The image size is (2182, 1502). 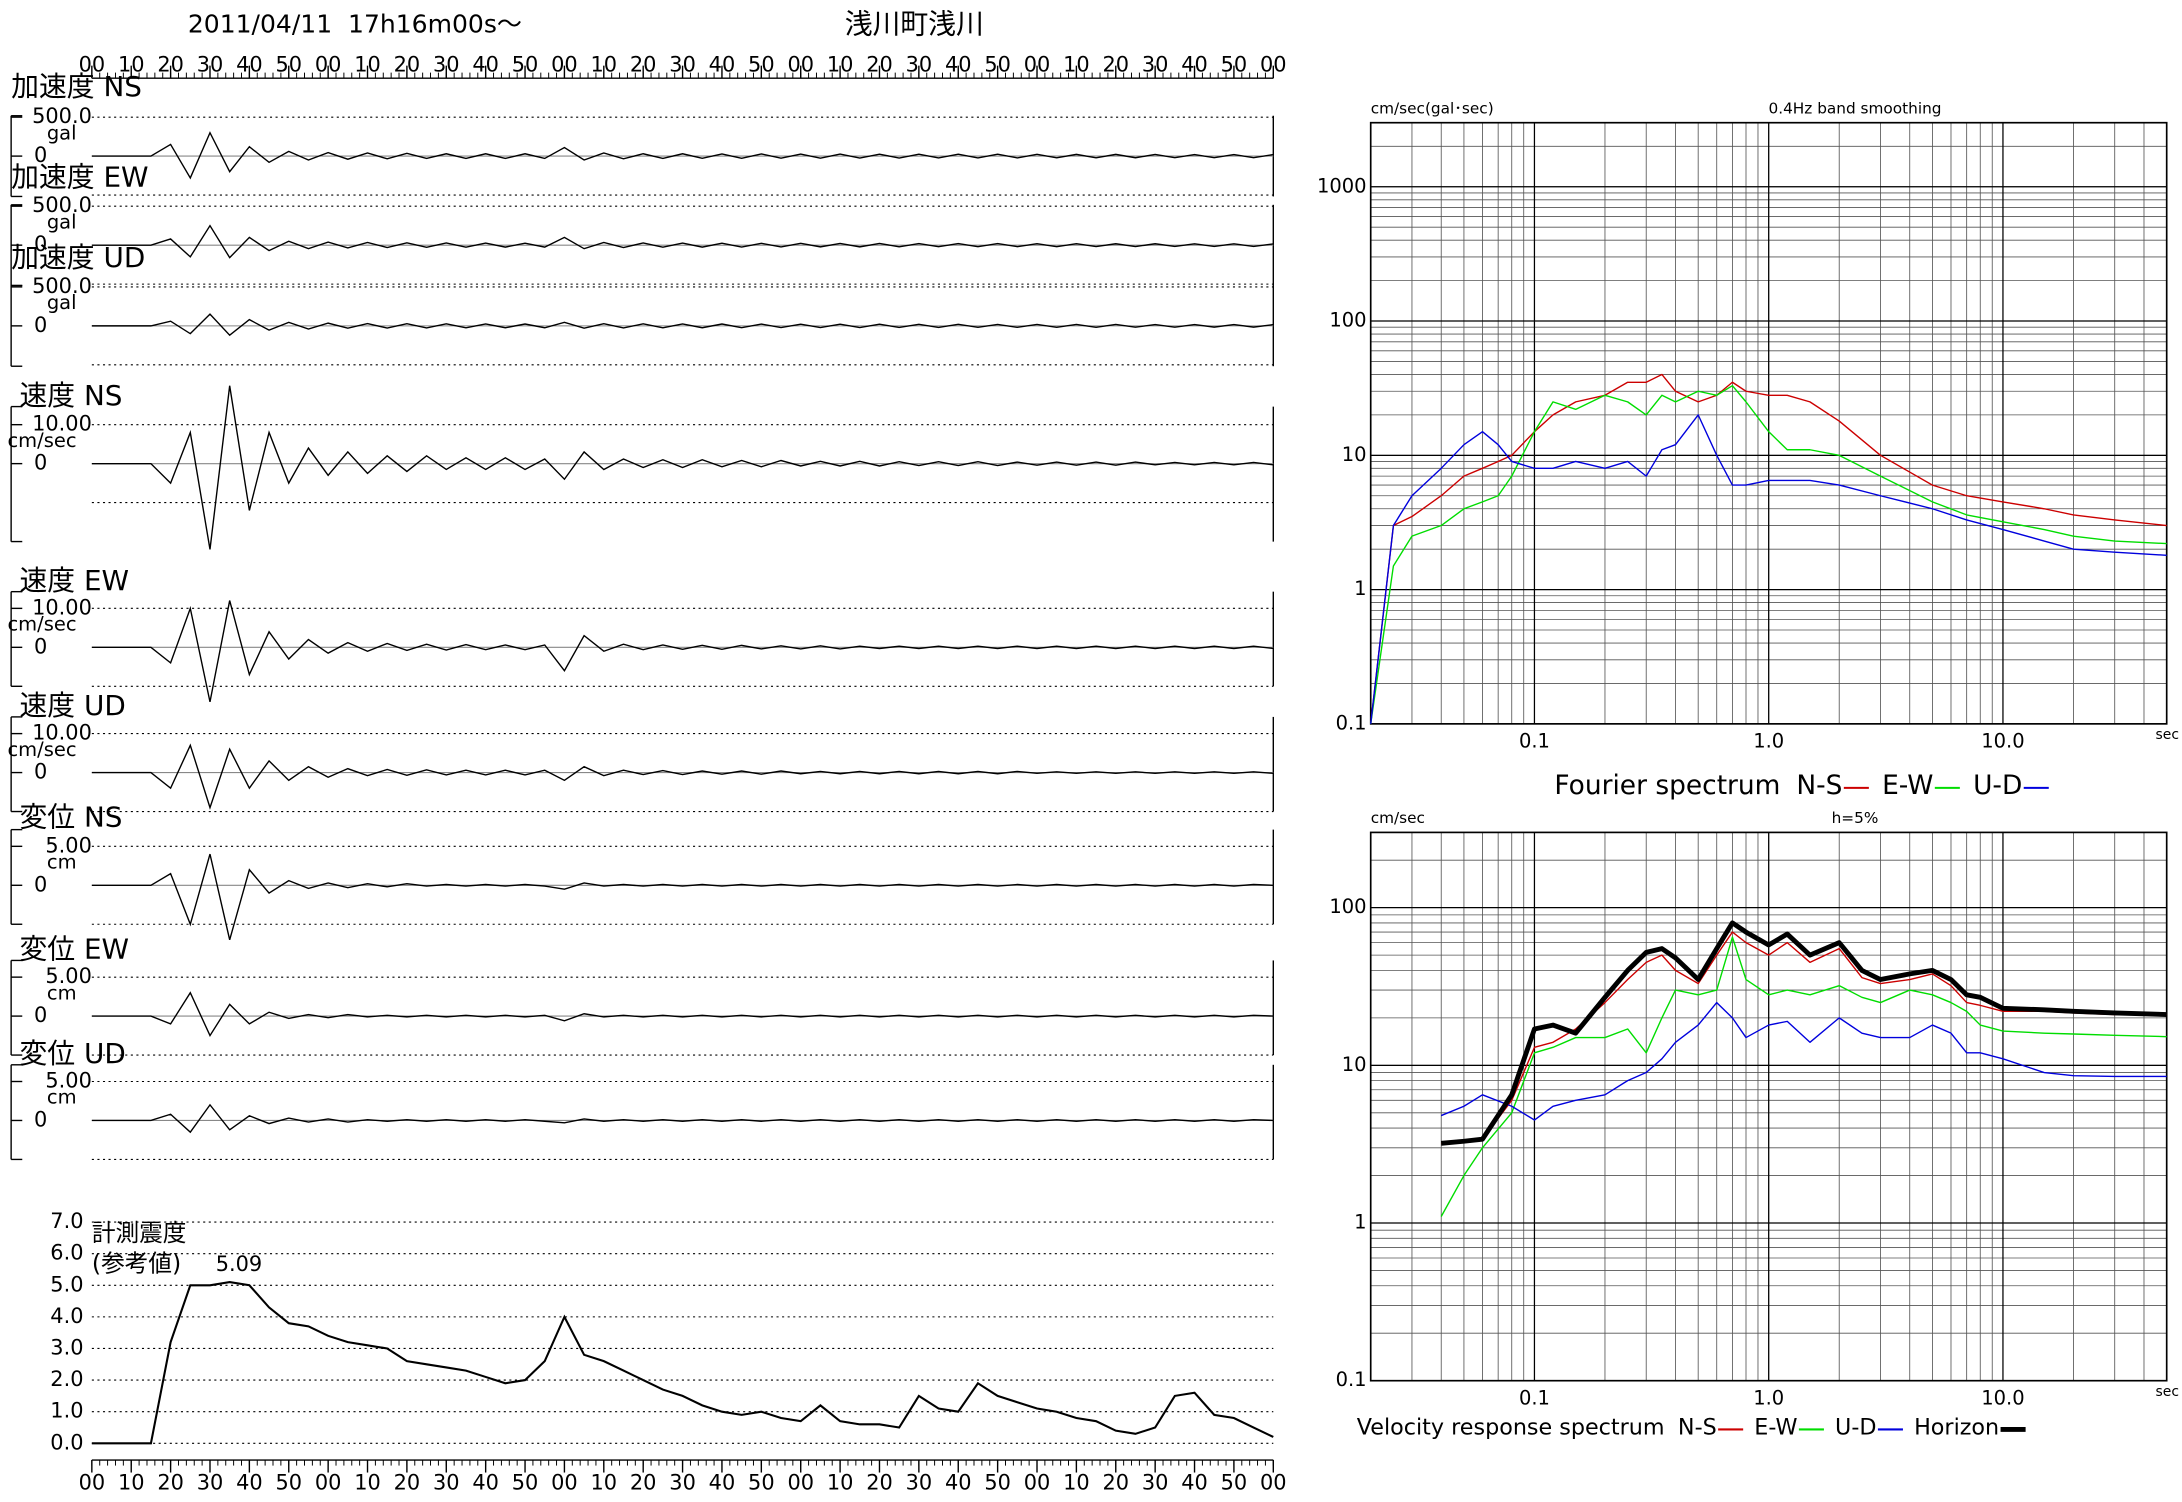 I want to click on y-tick-label: 4.0, so click(x=66, y=1316).